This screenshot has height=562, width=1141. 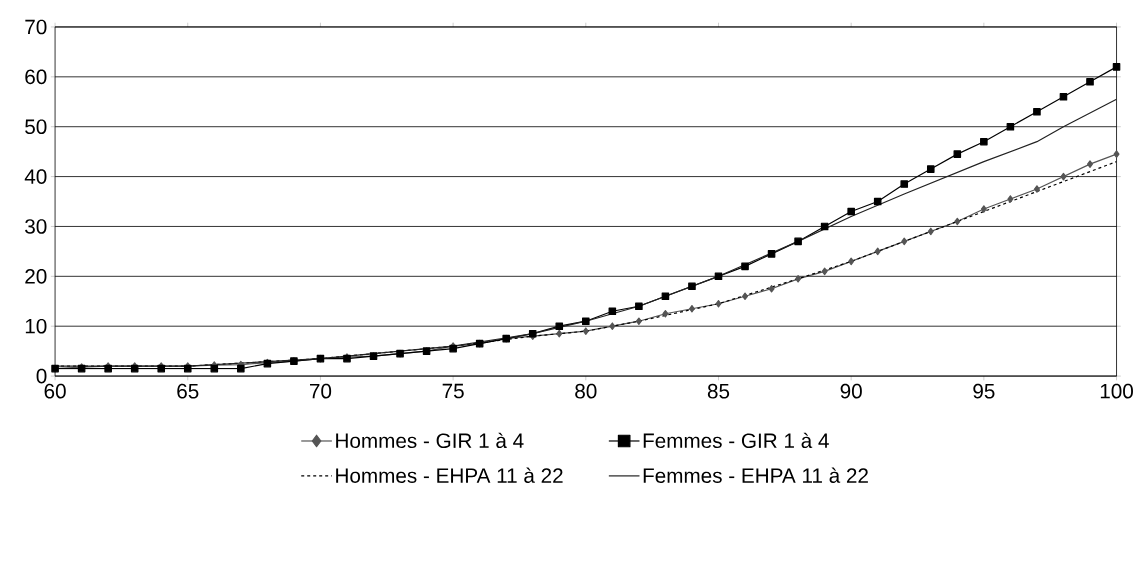 I want to click on y-tick-label: 0, so click(x=41, y=376).